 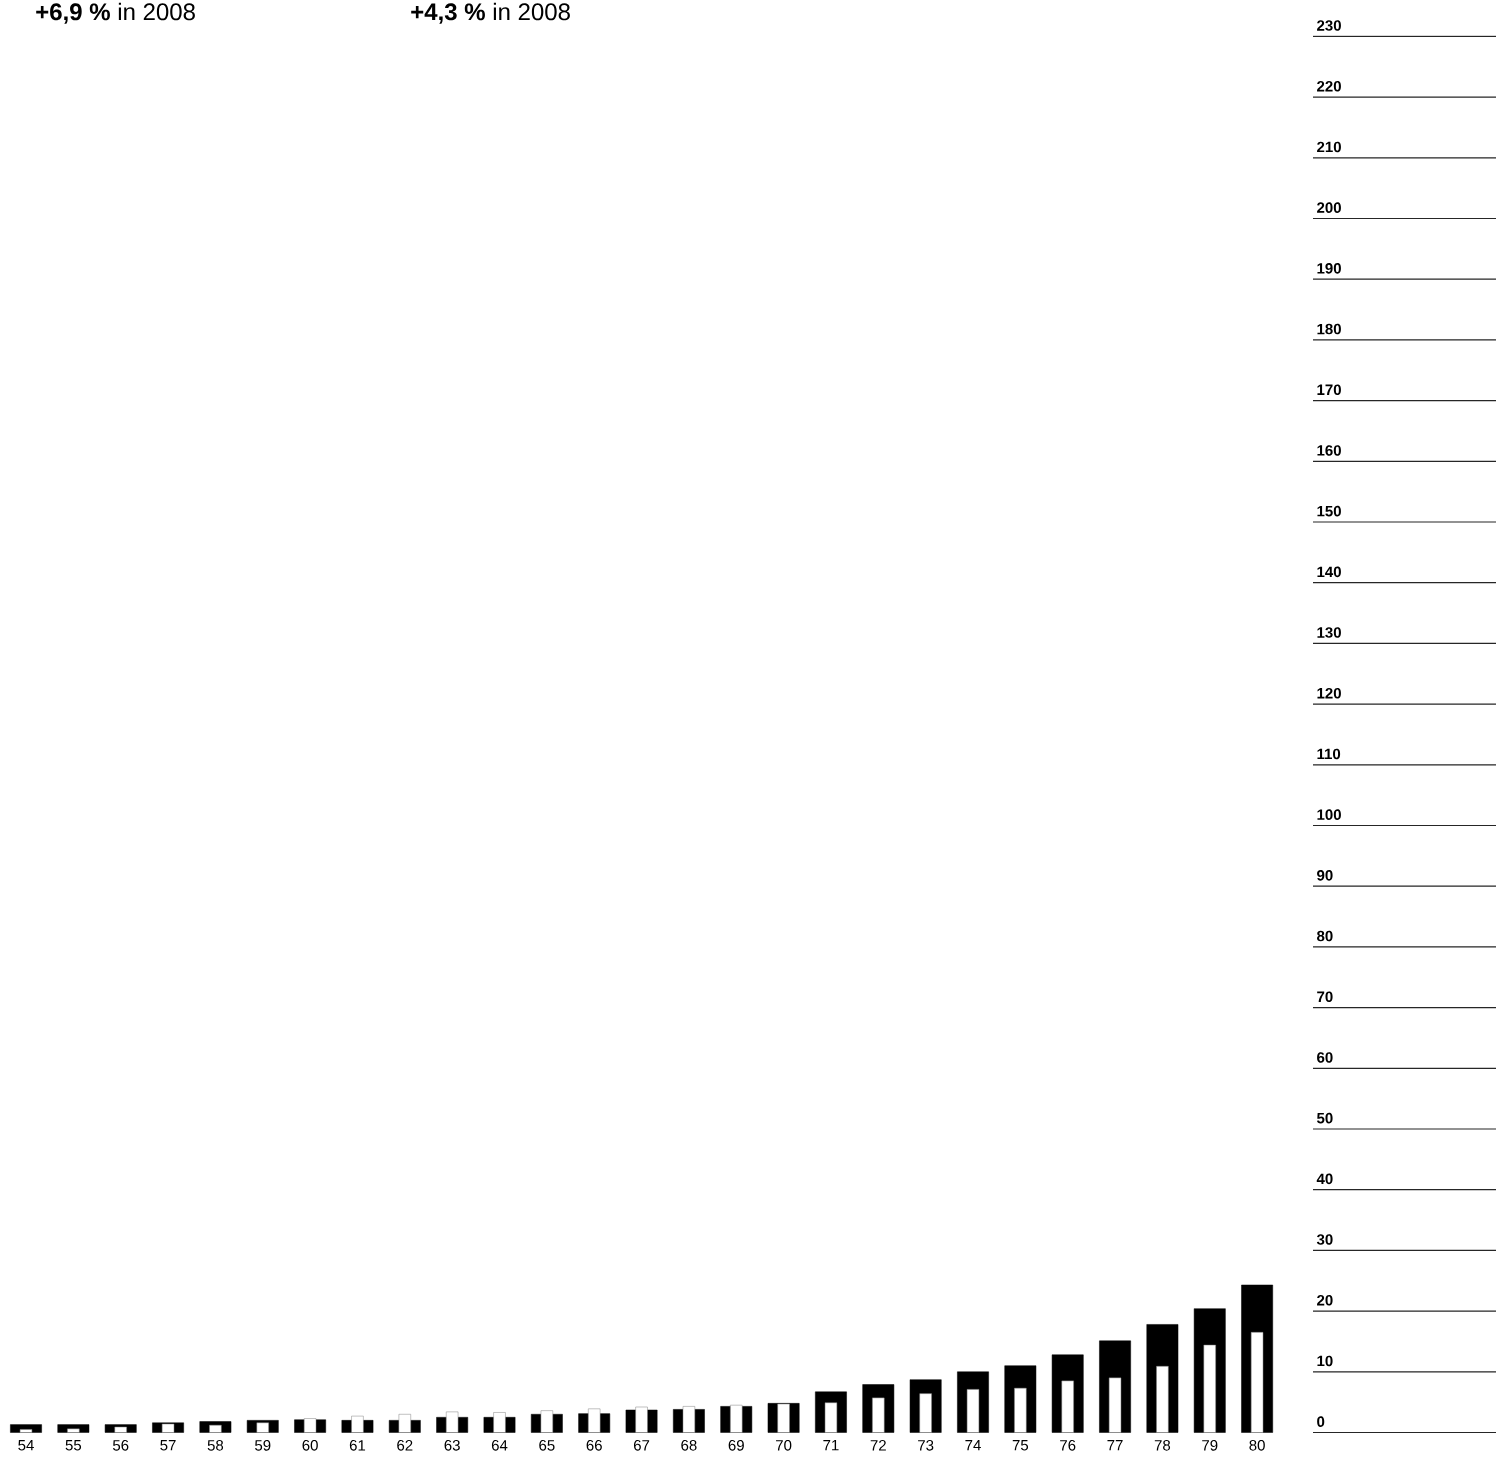 What do you see at coordinates (784, 1445) in the screenshot?
I see `x-tick-label: 70` at bounding box center [784, 1445].